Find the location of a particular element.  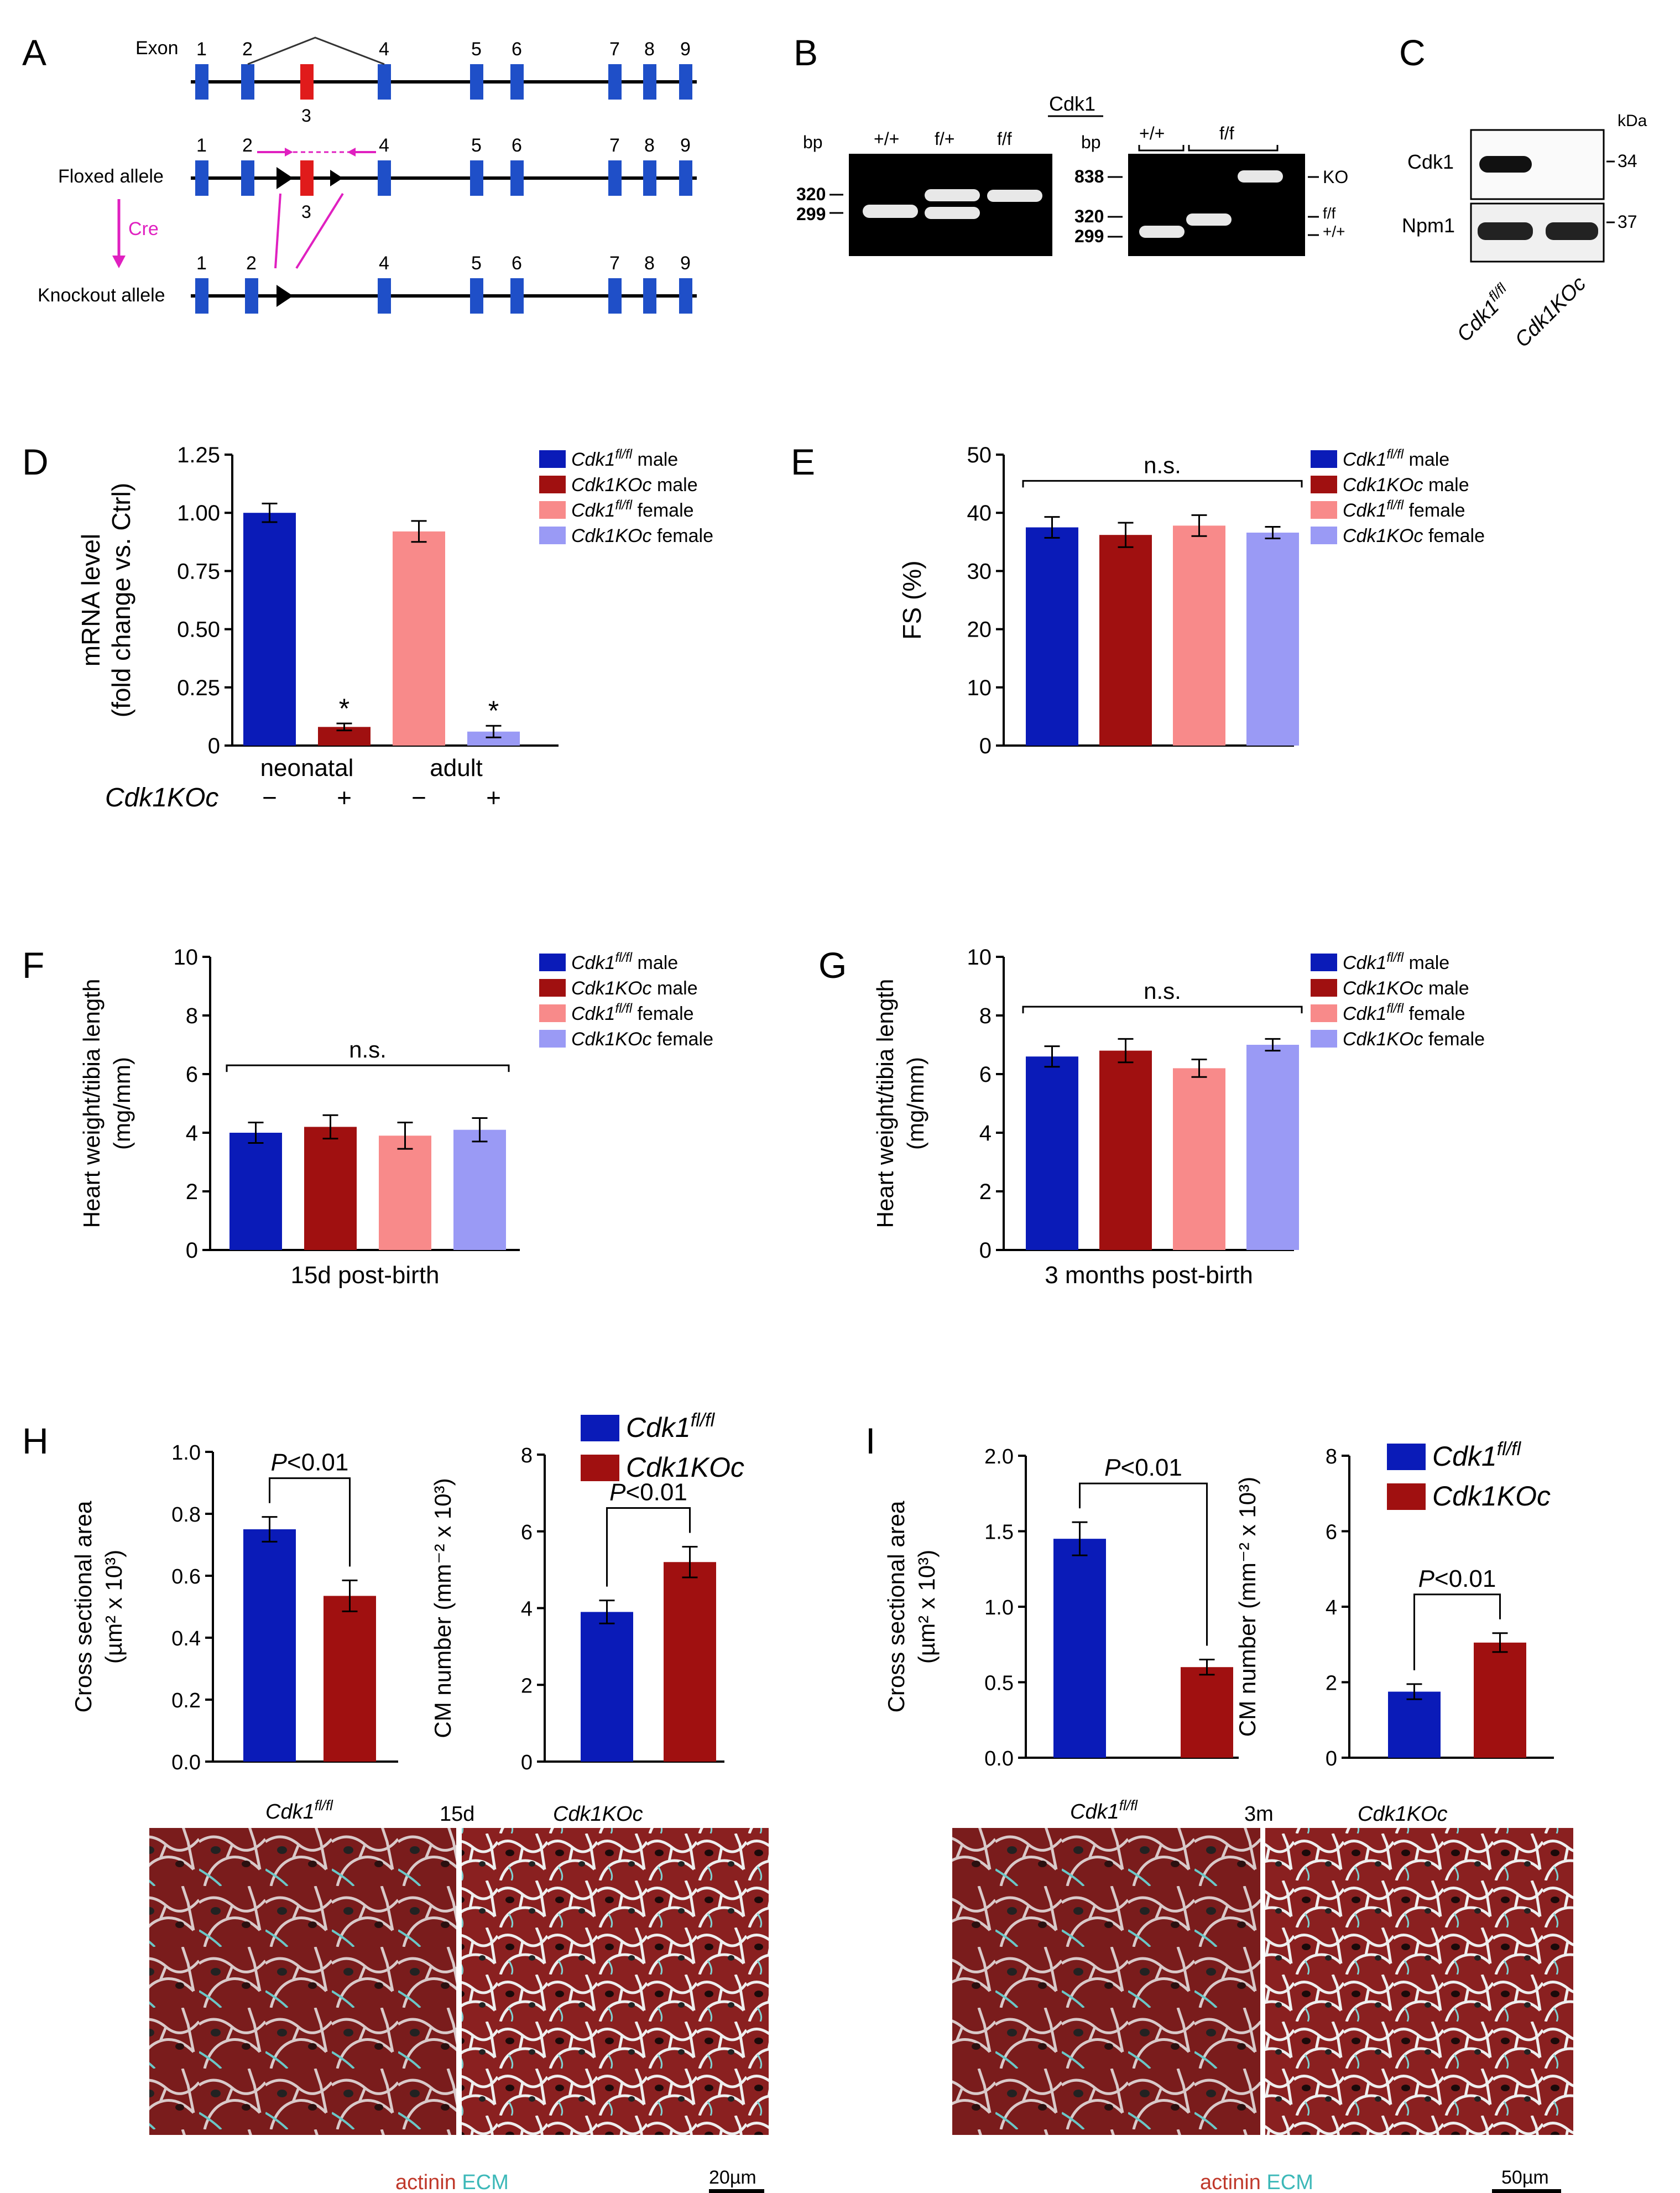

image-label: Cdk1fl/fl is located at coordinates (299, 1810).